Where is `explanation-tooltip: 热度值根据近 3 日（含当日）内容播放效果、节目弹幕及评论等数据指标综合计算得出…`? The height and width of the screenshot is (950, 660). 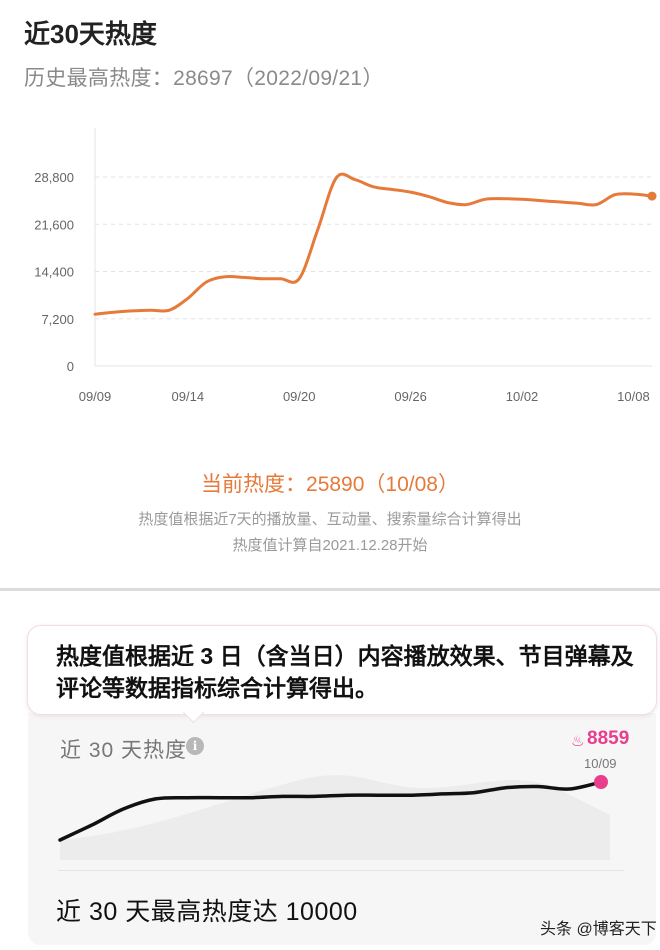 explanation-tooltip: 热度值根据近 3 日（含当日）内容播放效果、节目弹幕及评论等数据指标综合计算得出… is located at coordinates (342, 670).